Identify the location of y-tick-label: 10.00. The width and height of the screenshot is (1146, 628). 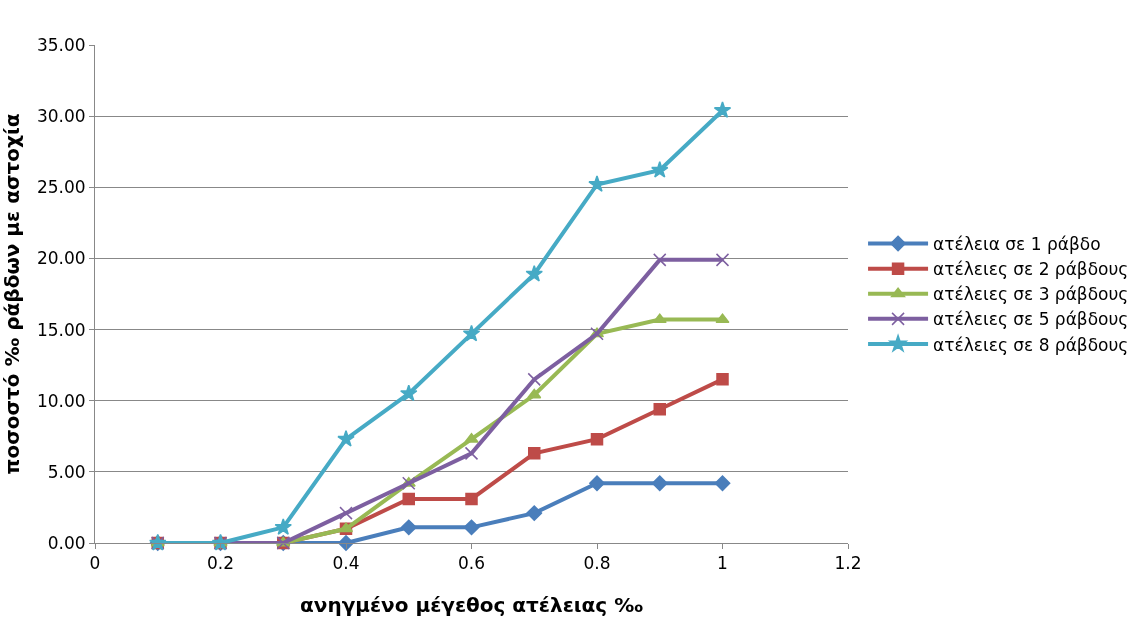
(61, 400).